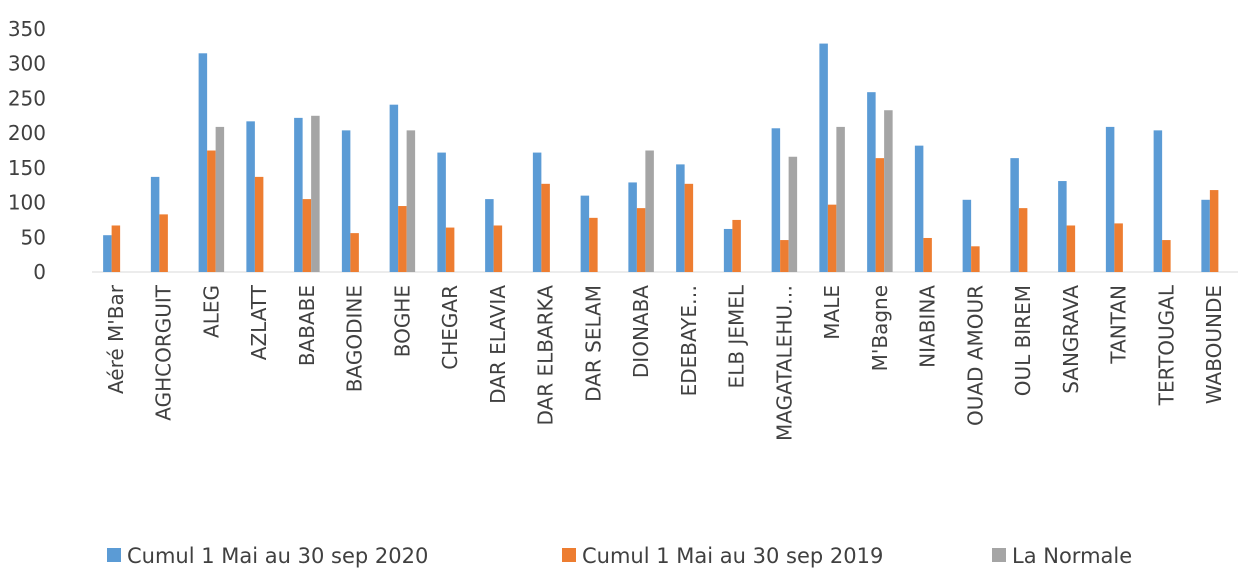  I want to click on y-tick-label: 50, so click(33, 237).